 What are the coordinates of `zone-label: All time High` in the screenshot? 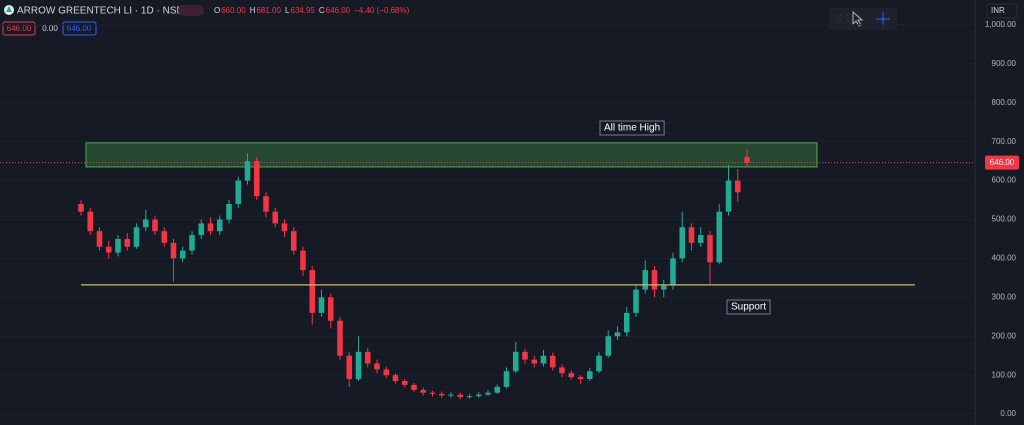 It's located at (632, 128).